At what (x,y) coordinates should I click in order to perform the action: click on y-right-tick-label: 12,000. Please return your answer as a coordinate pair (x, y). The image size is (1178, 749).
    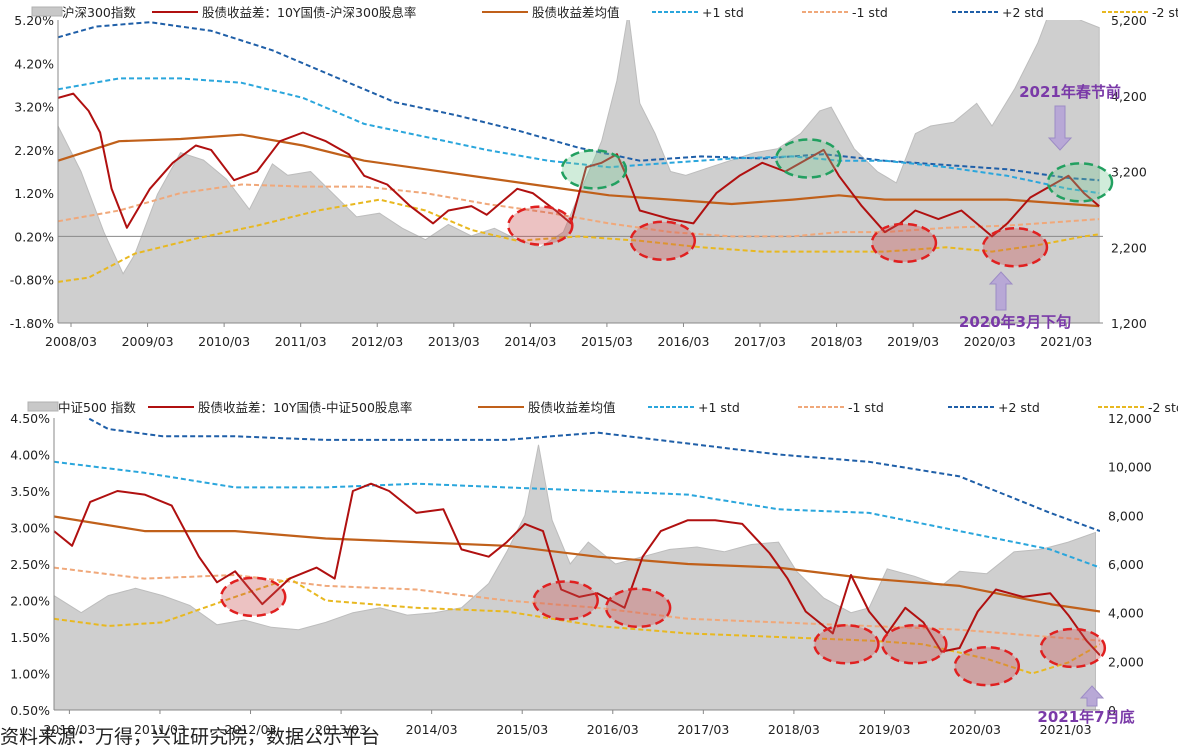
    Looking at the image, I should click on (1130, 418).